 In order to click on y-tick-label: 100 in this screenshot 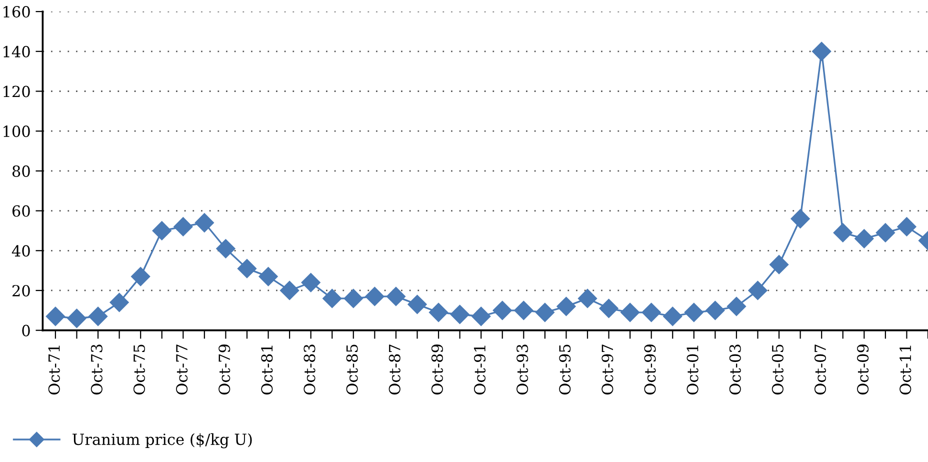, I will do `click(17, 132)`.